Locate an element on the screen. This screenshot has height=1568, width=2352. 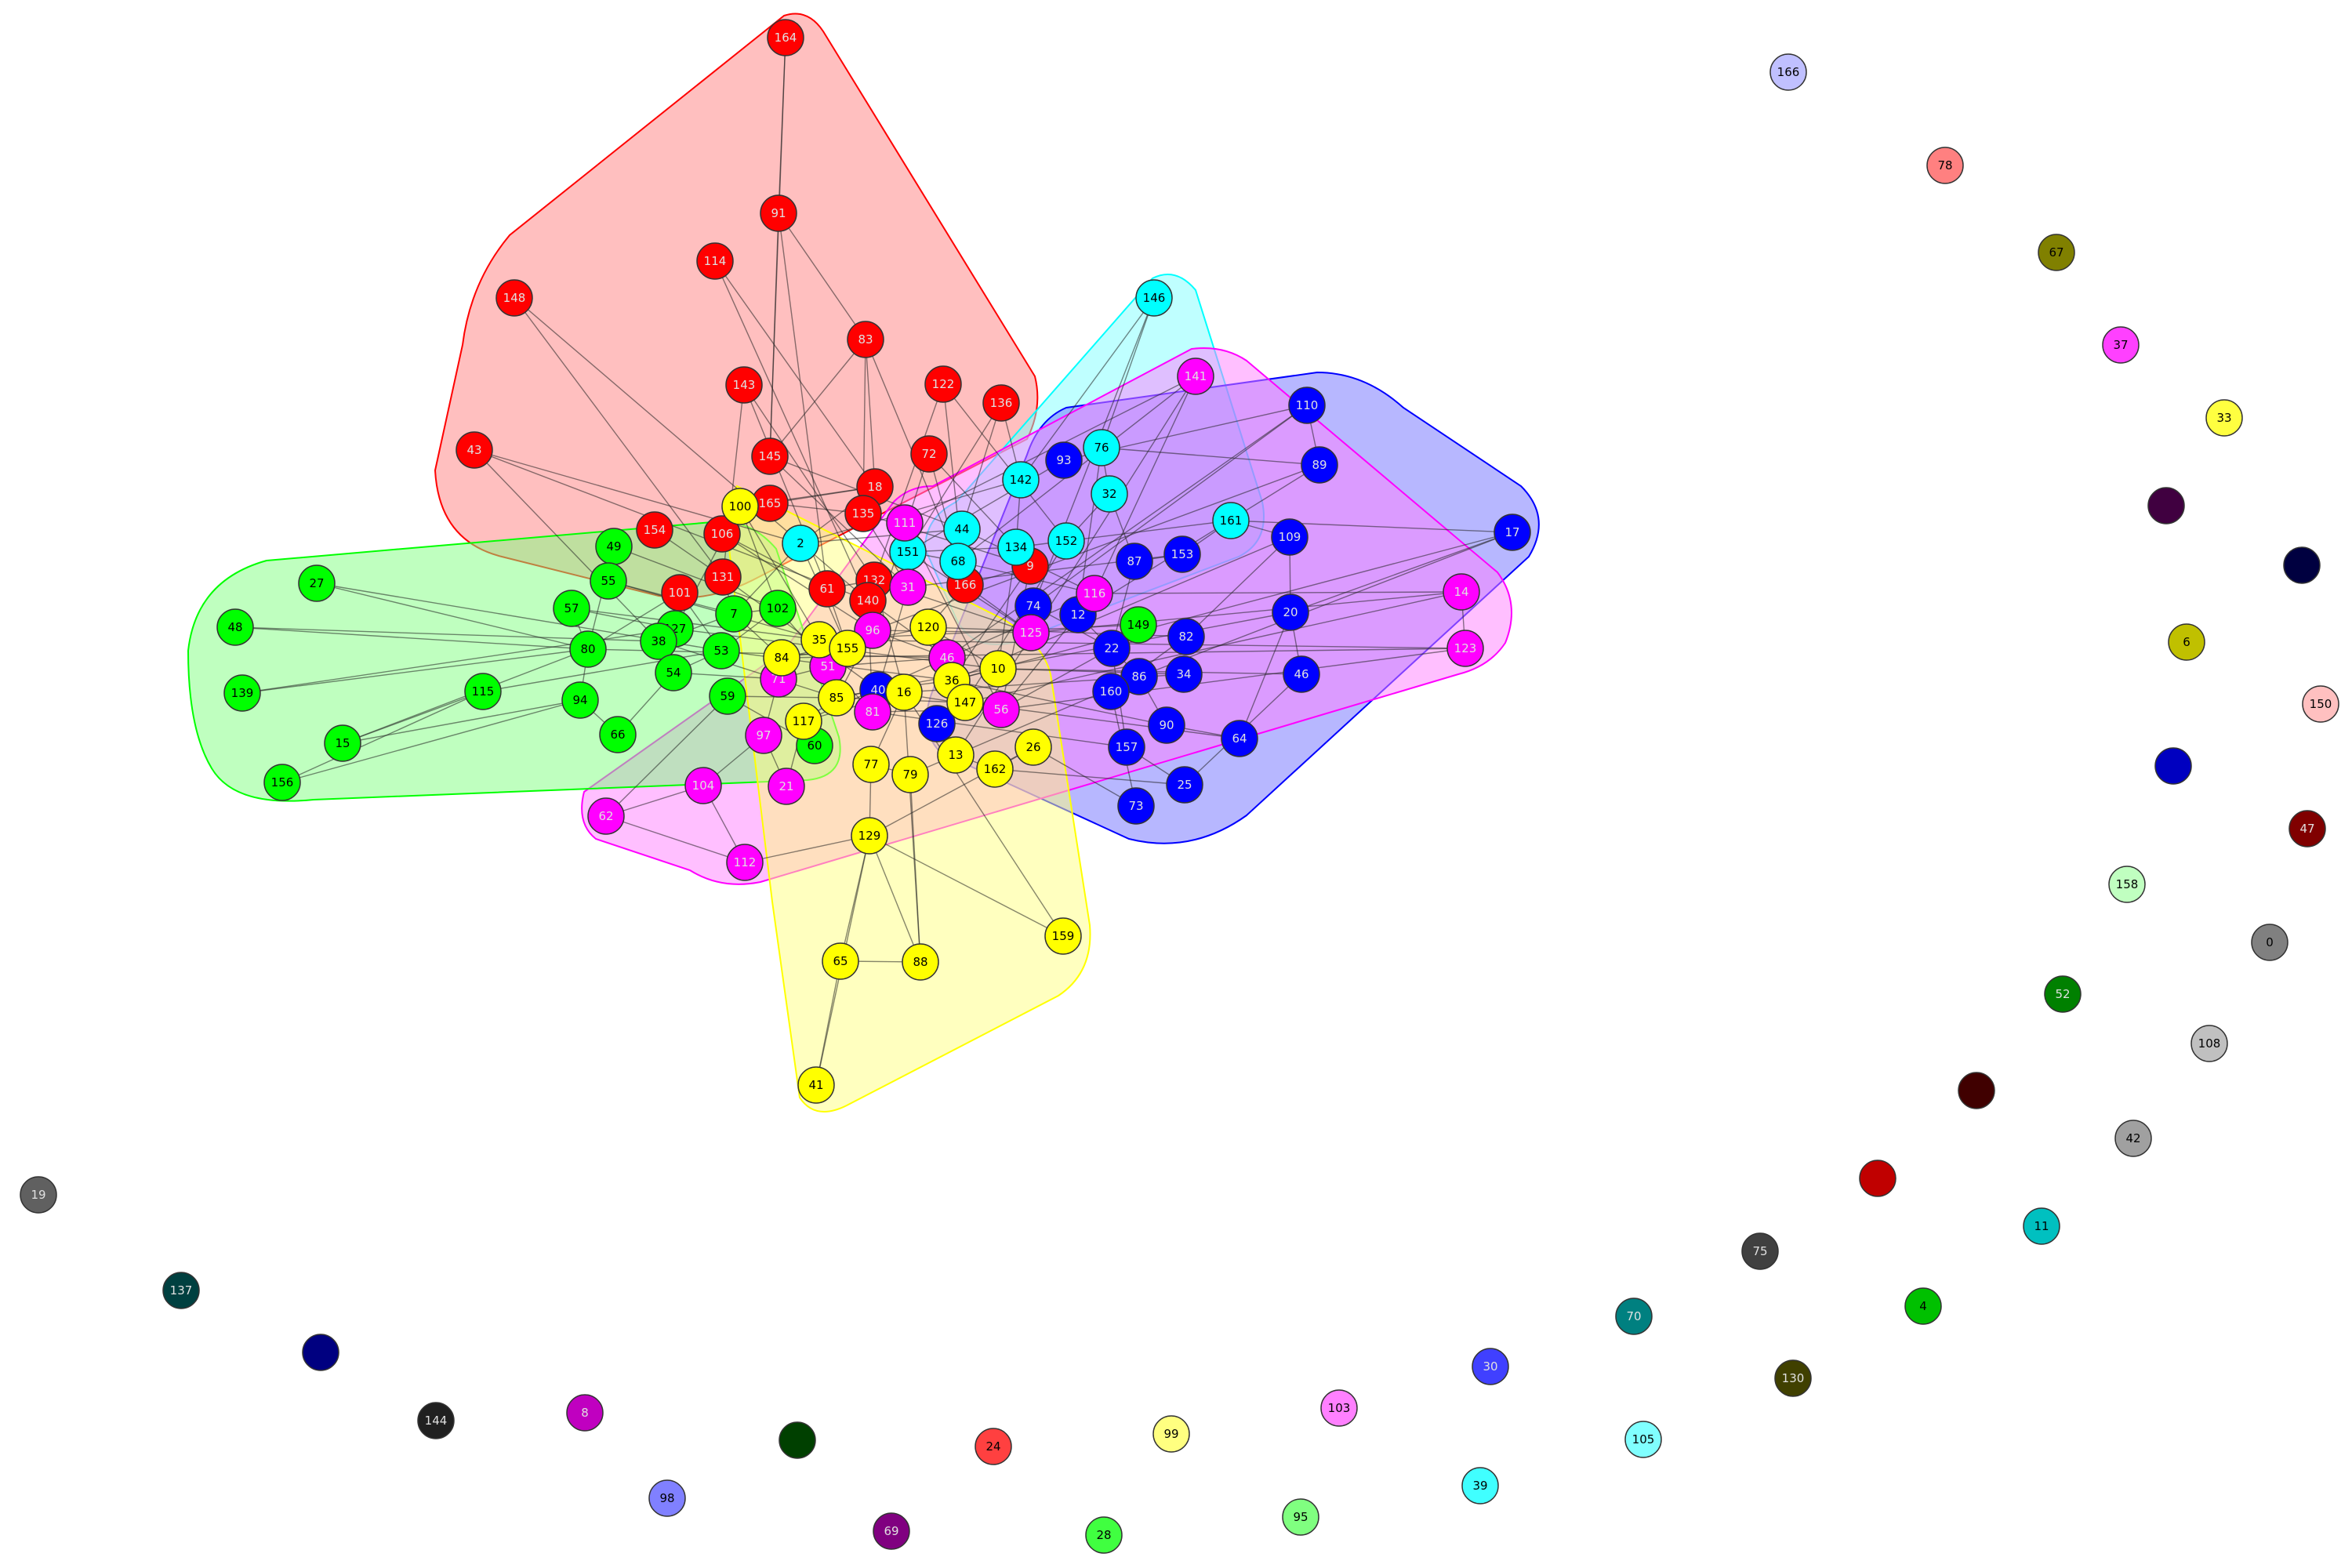
node-label: 131 is located at coordinates (723, 577).